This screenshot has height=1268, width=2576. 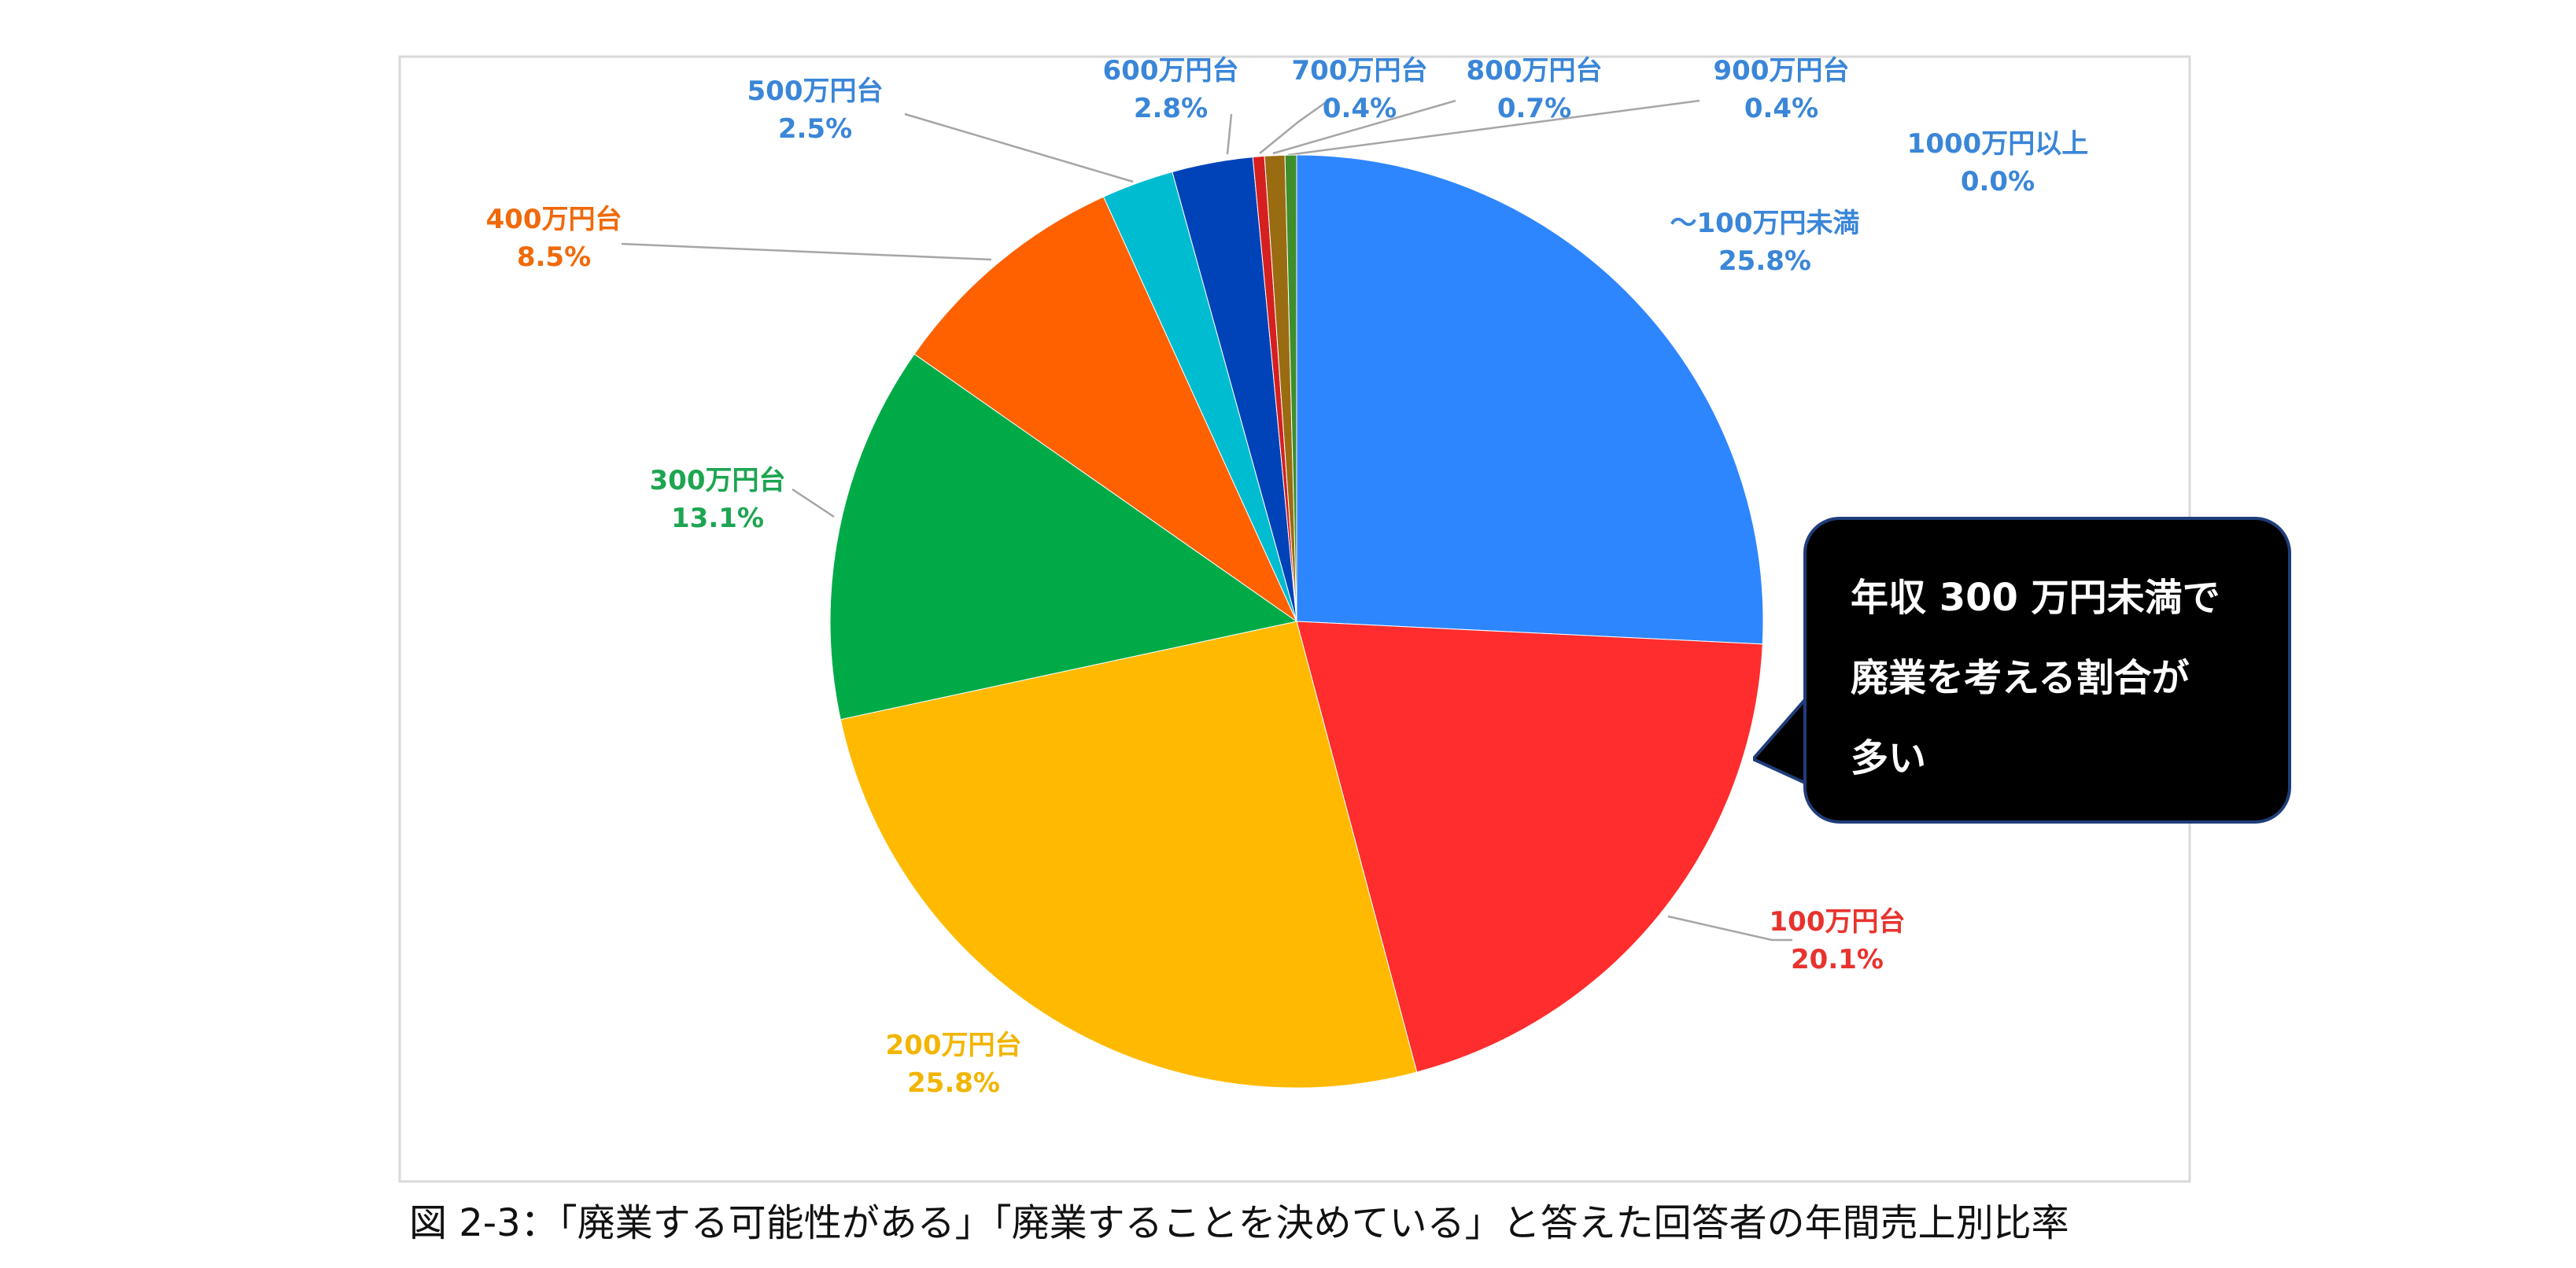 I want to click on category-label-7: 600万円台, so click(x=1171, y=71).